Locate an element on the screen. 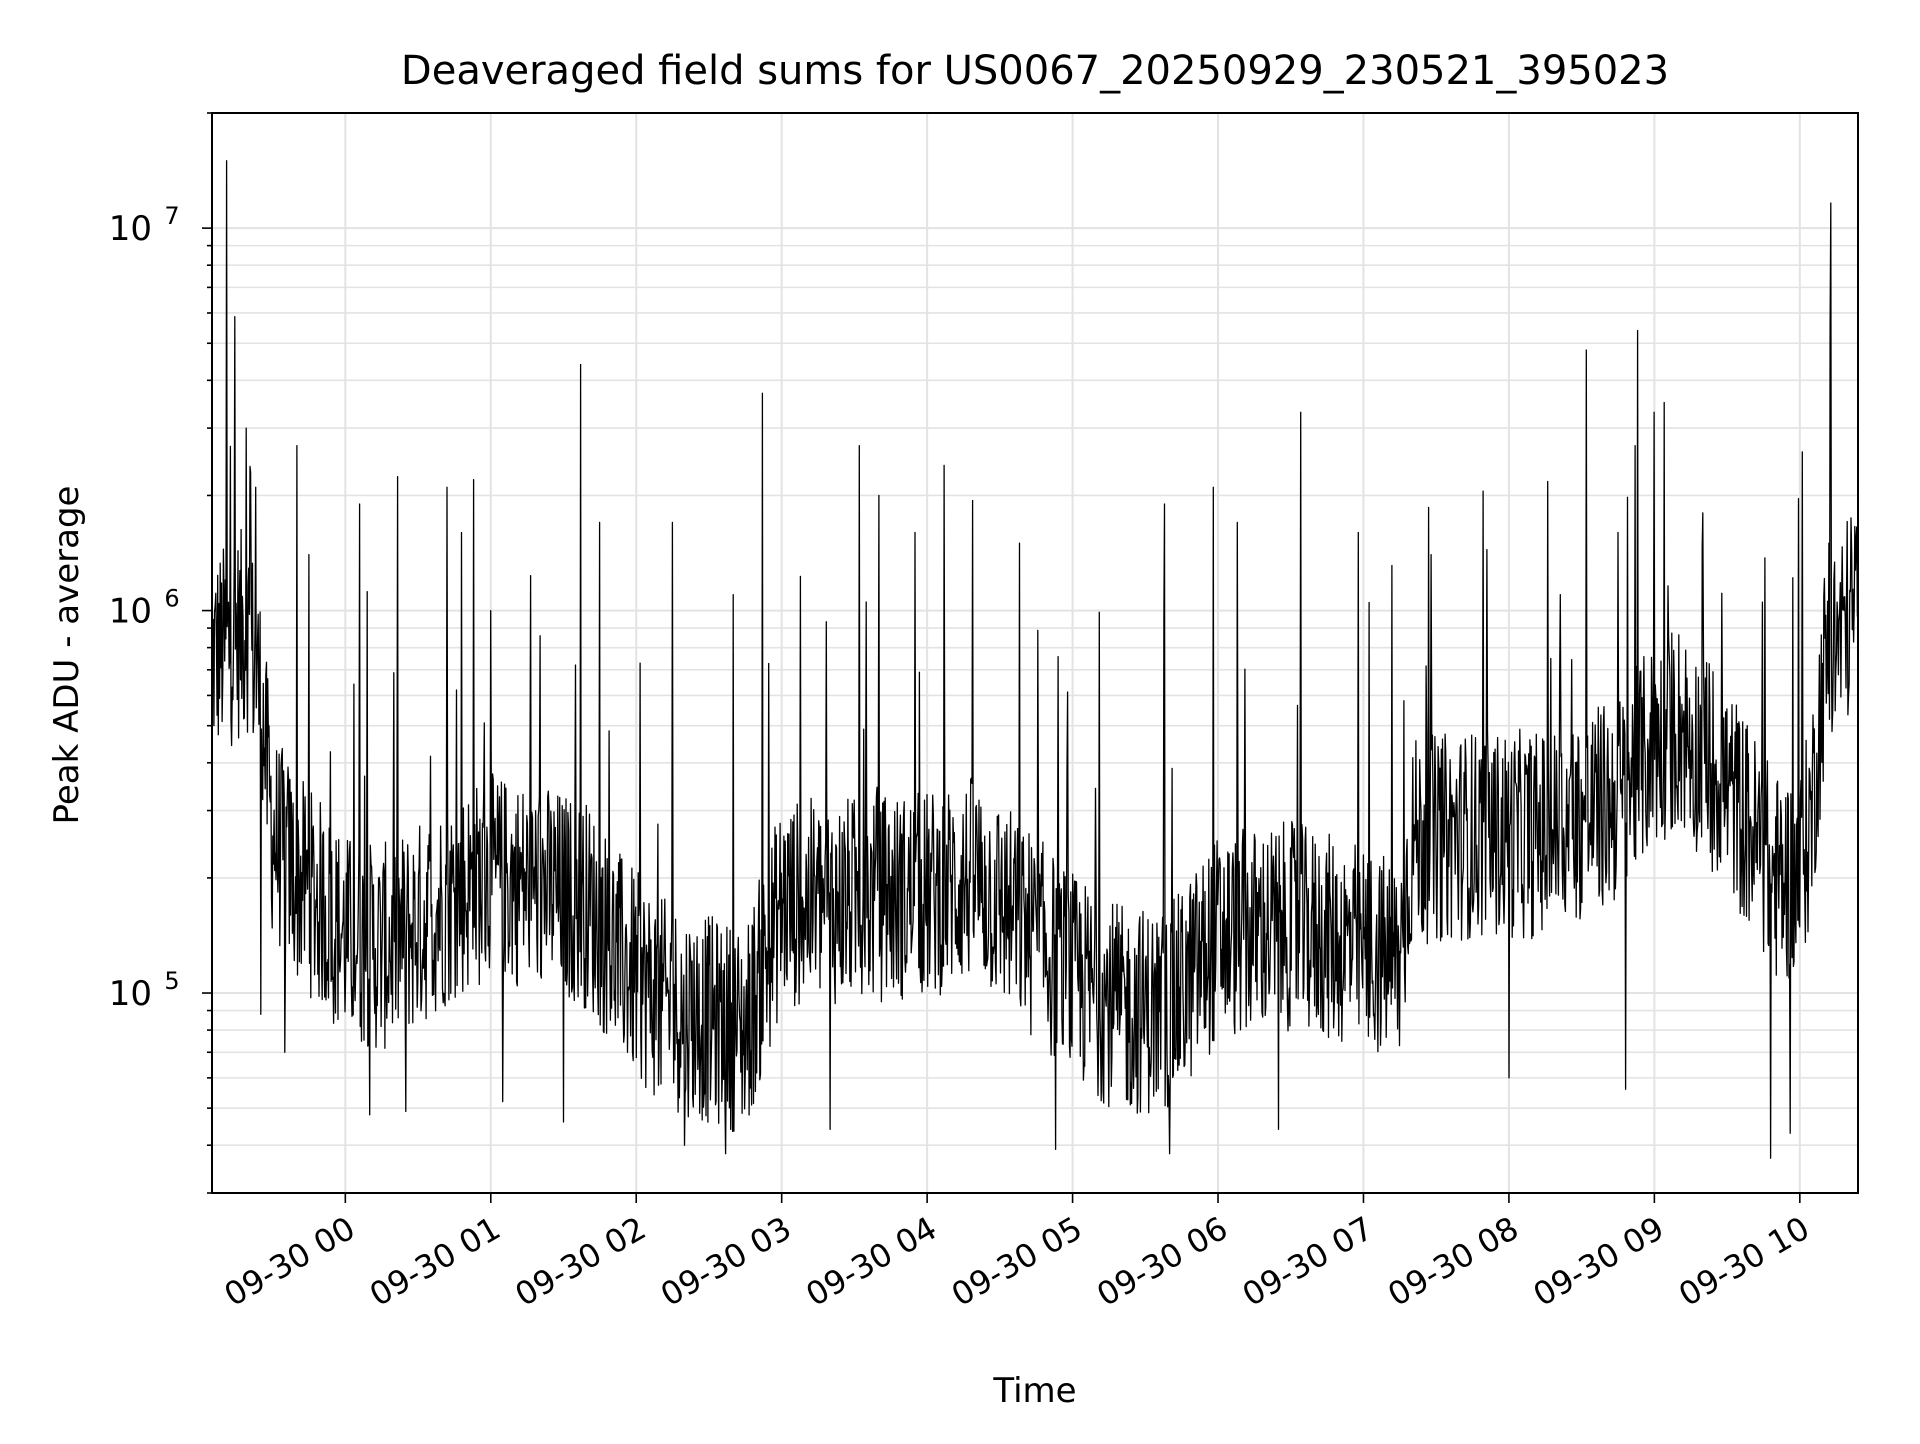 Image resolution: width=1920 pixels, height=1444 pixels. x-tick-label: 09-30 05 is located at coordinates (1017, 1261).